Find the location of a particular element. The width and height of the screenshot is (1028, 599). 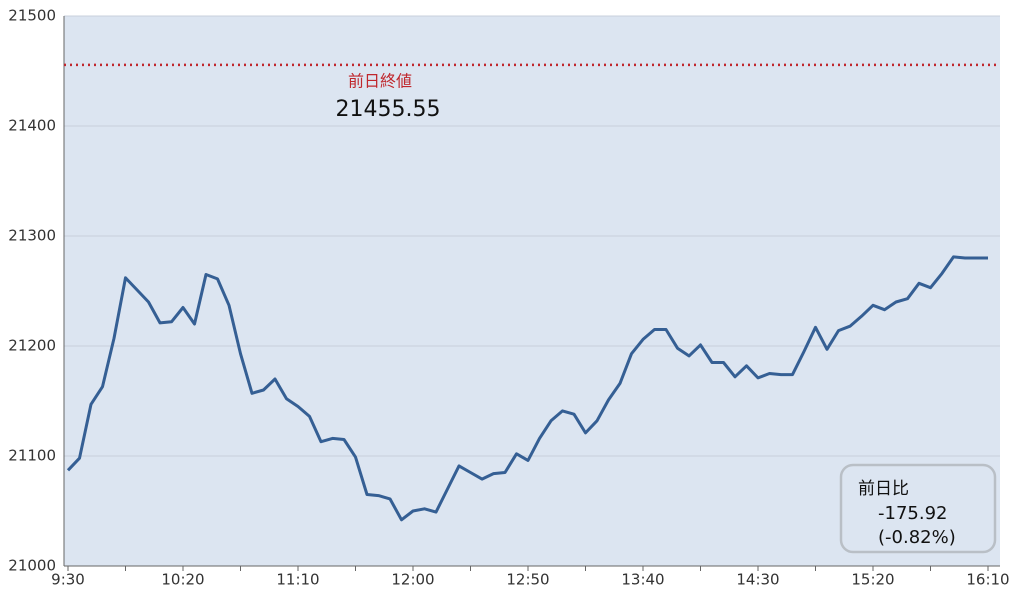

y-tick-label: 21500 is located at coordinates (32, 16).